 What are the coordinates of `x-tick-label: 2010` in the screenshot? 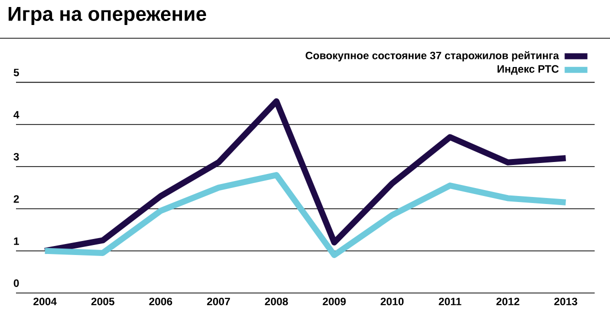 It's located at (392, 302).